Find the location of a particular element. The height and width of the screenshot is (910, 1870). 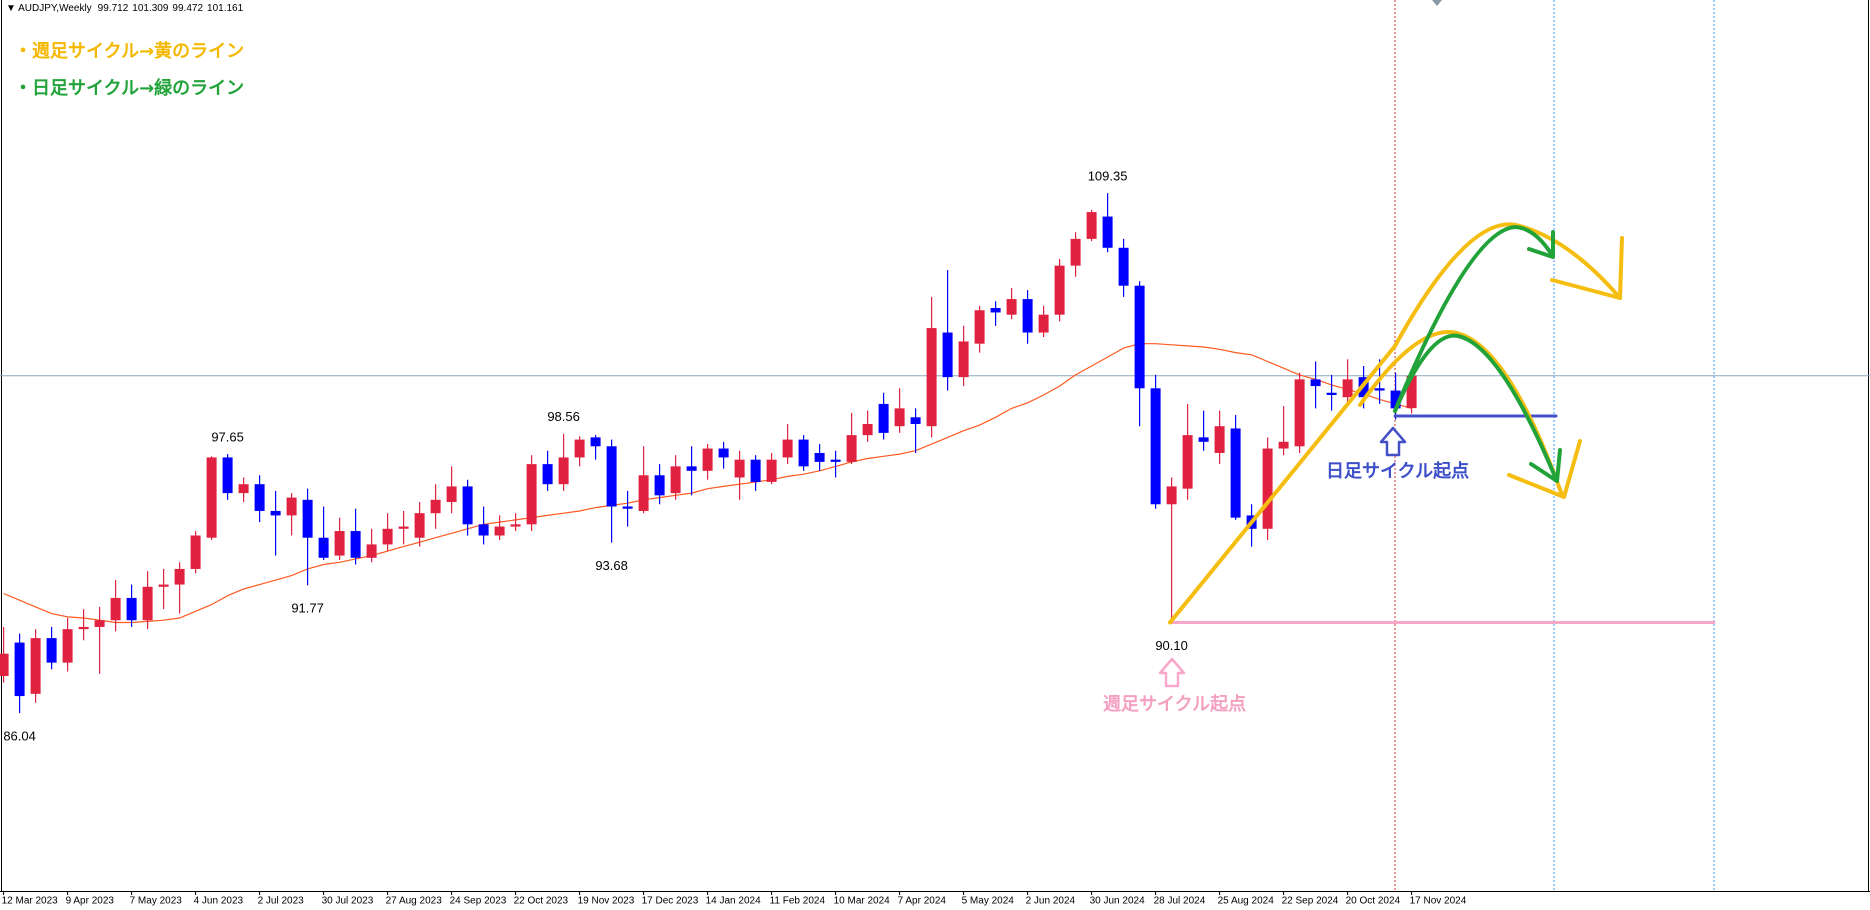

x-tick-label: 5 May 2024 is located at coordinates (988, 901).